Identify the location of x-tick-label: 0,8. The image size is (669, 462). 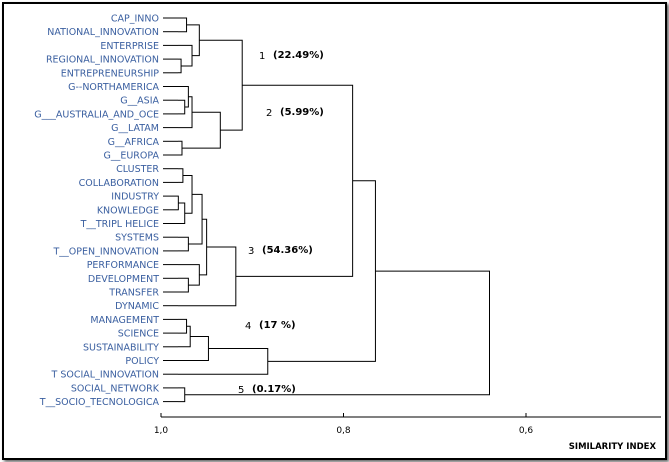
(343, 431).